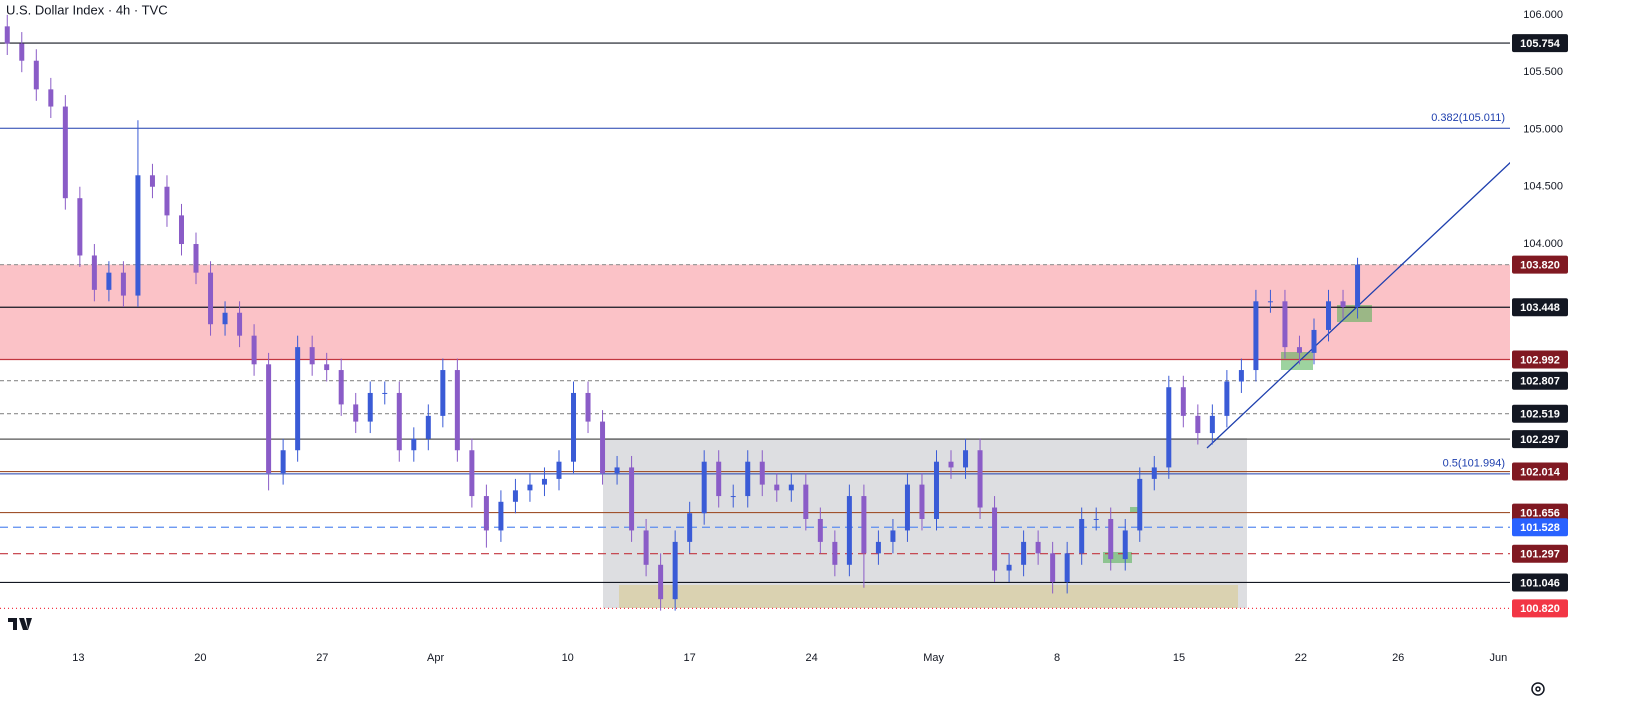  What do you see at coordinates (20, 624) in the screenshot?
I see `logo` at bounding box center [20, 624].